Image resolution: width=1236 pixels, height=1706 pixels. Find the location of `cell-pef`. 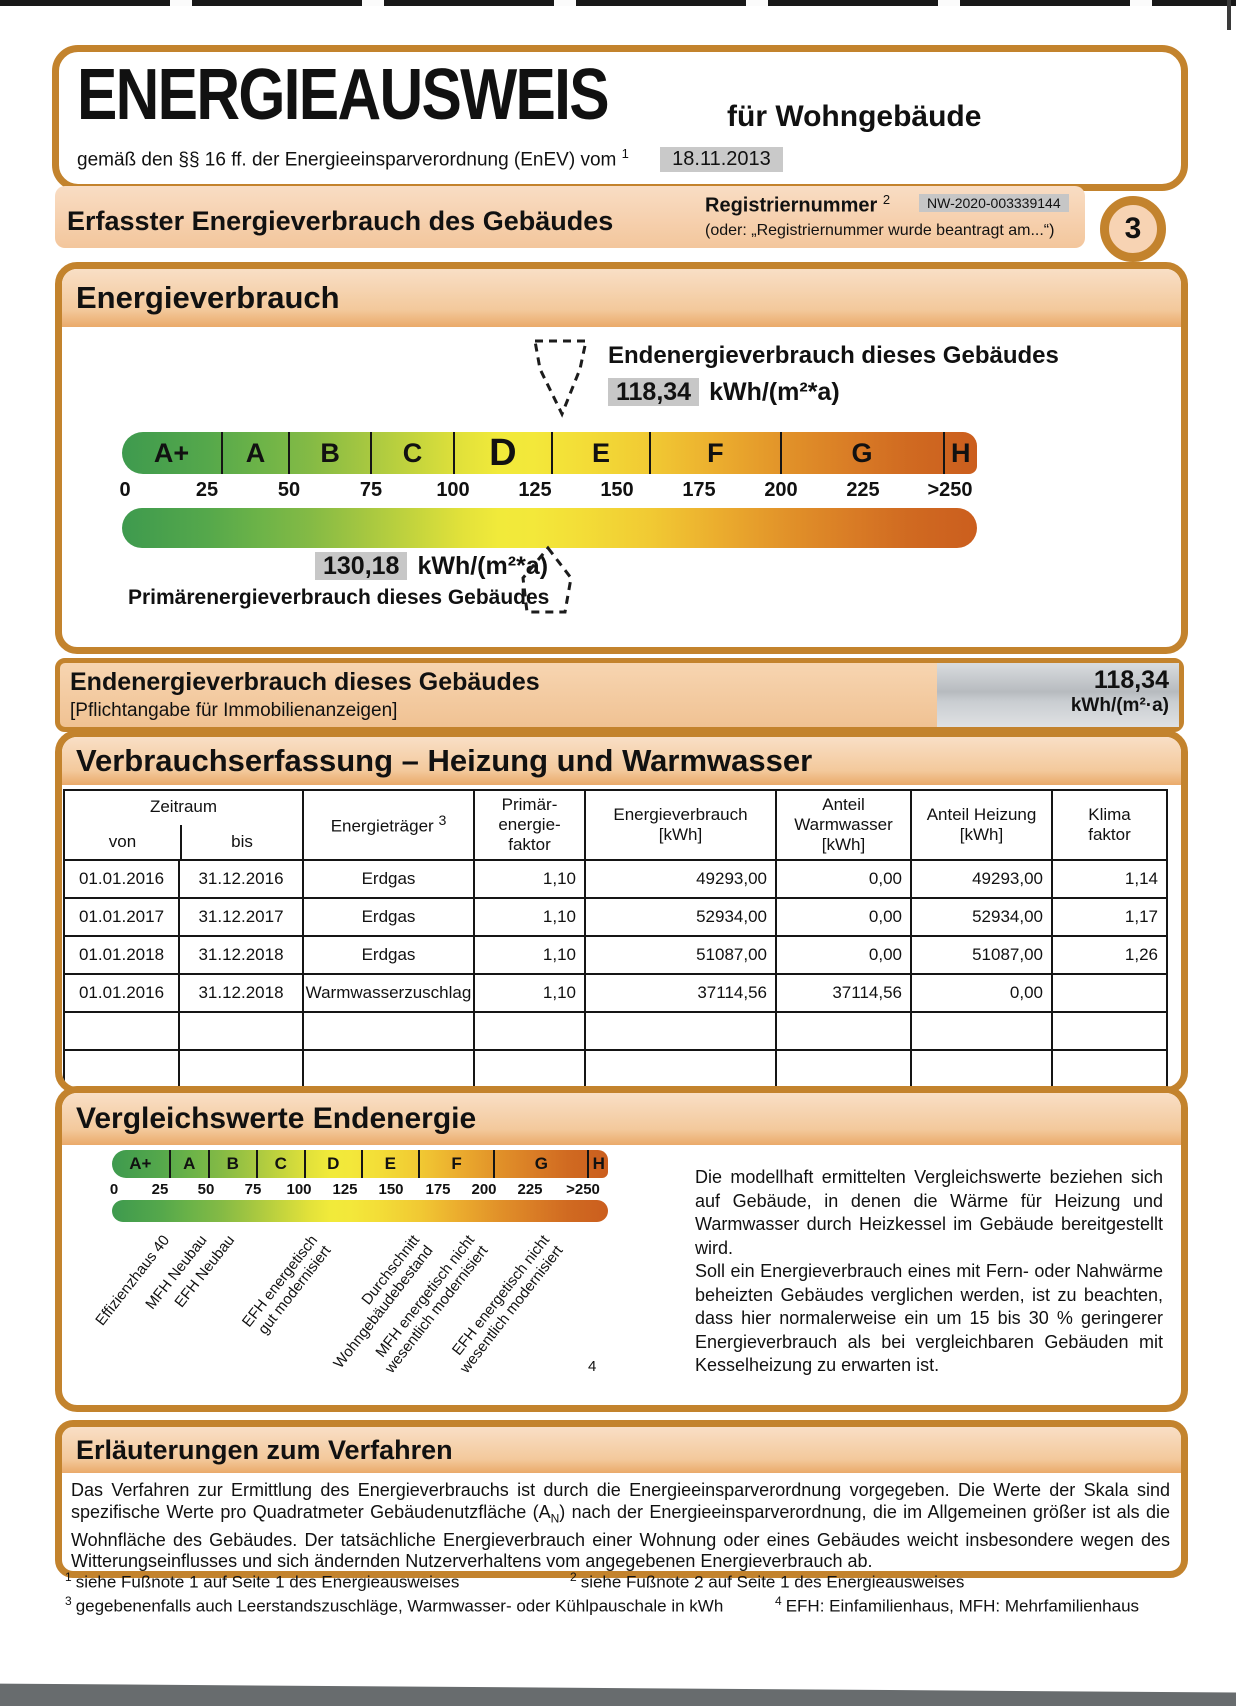

cell-pef is located at coordinates (529, 1031).